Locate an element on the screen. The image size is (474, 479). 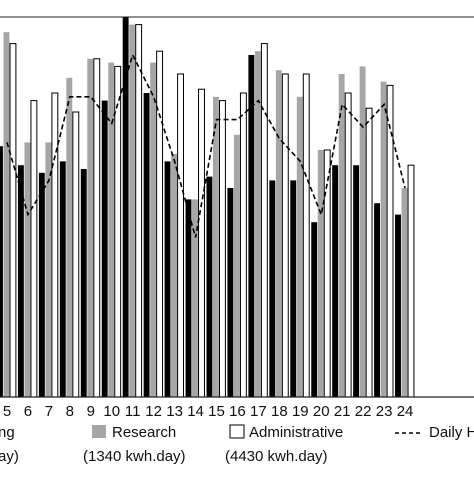
legend-label-administrative: Administrative is located at coordinates (296, 432).